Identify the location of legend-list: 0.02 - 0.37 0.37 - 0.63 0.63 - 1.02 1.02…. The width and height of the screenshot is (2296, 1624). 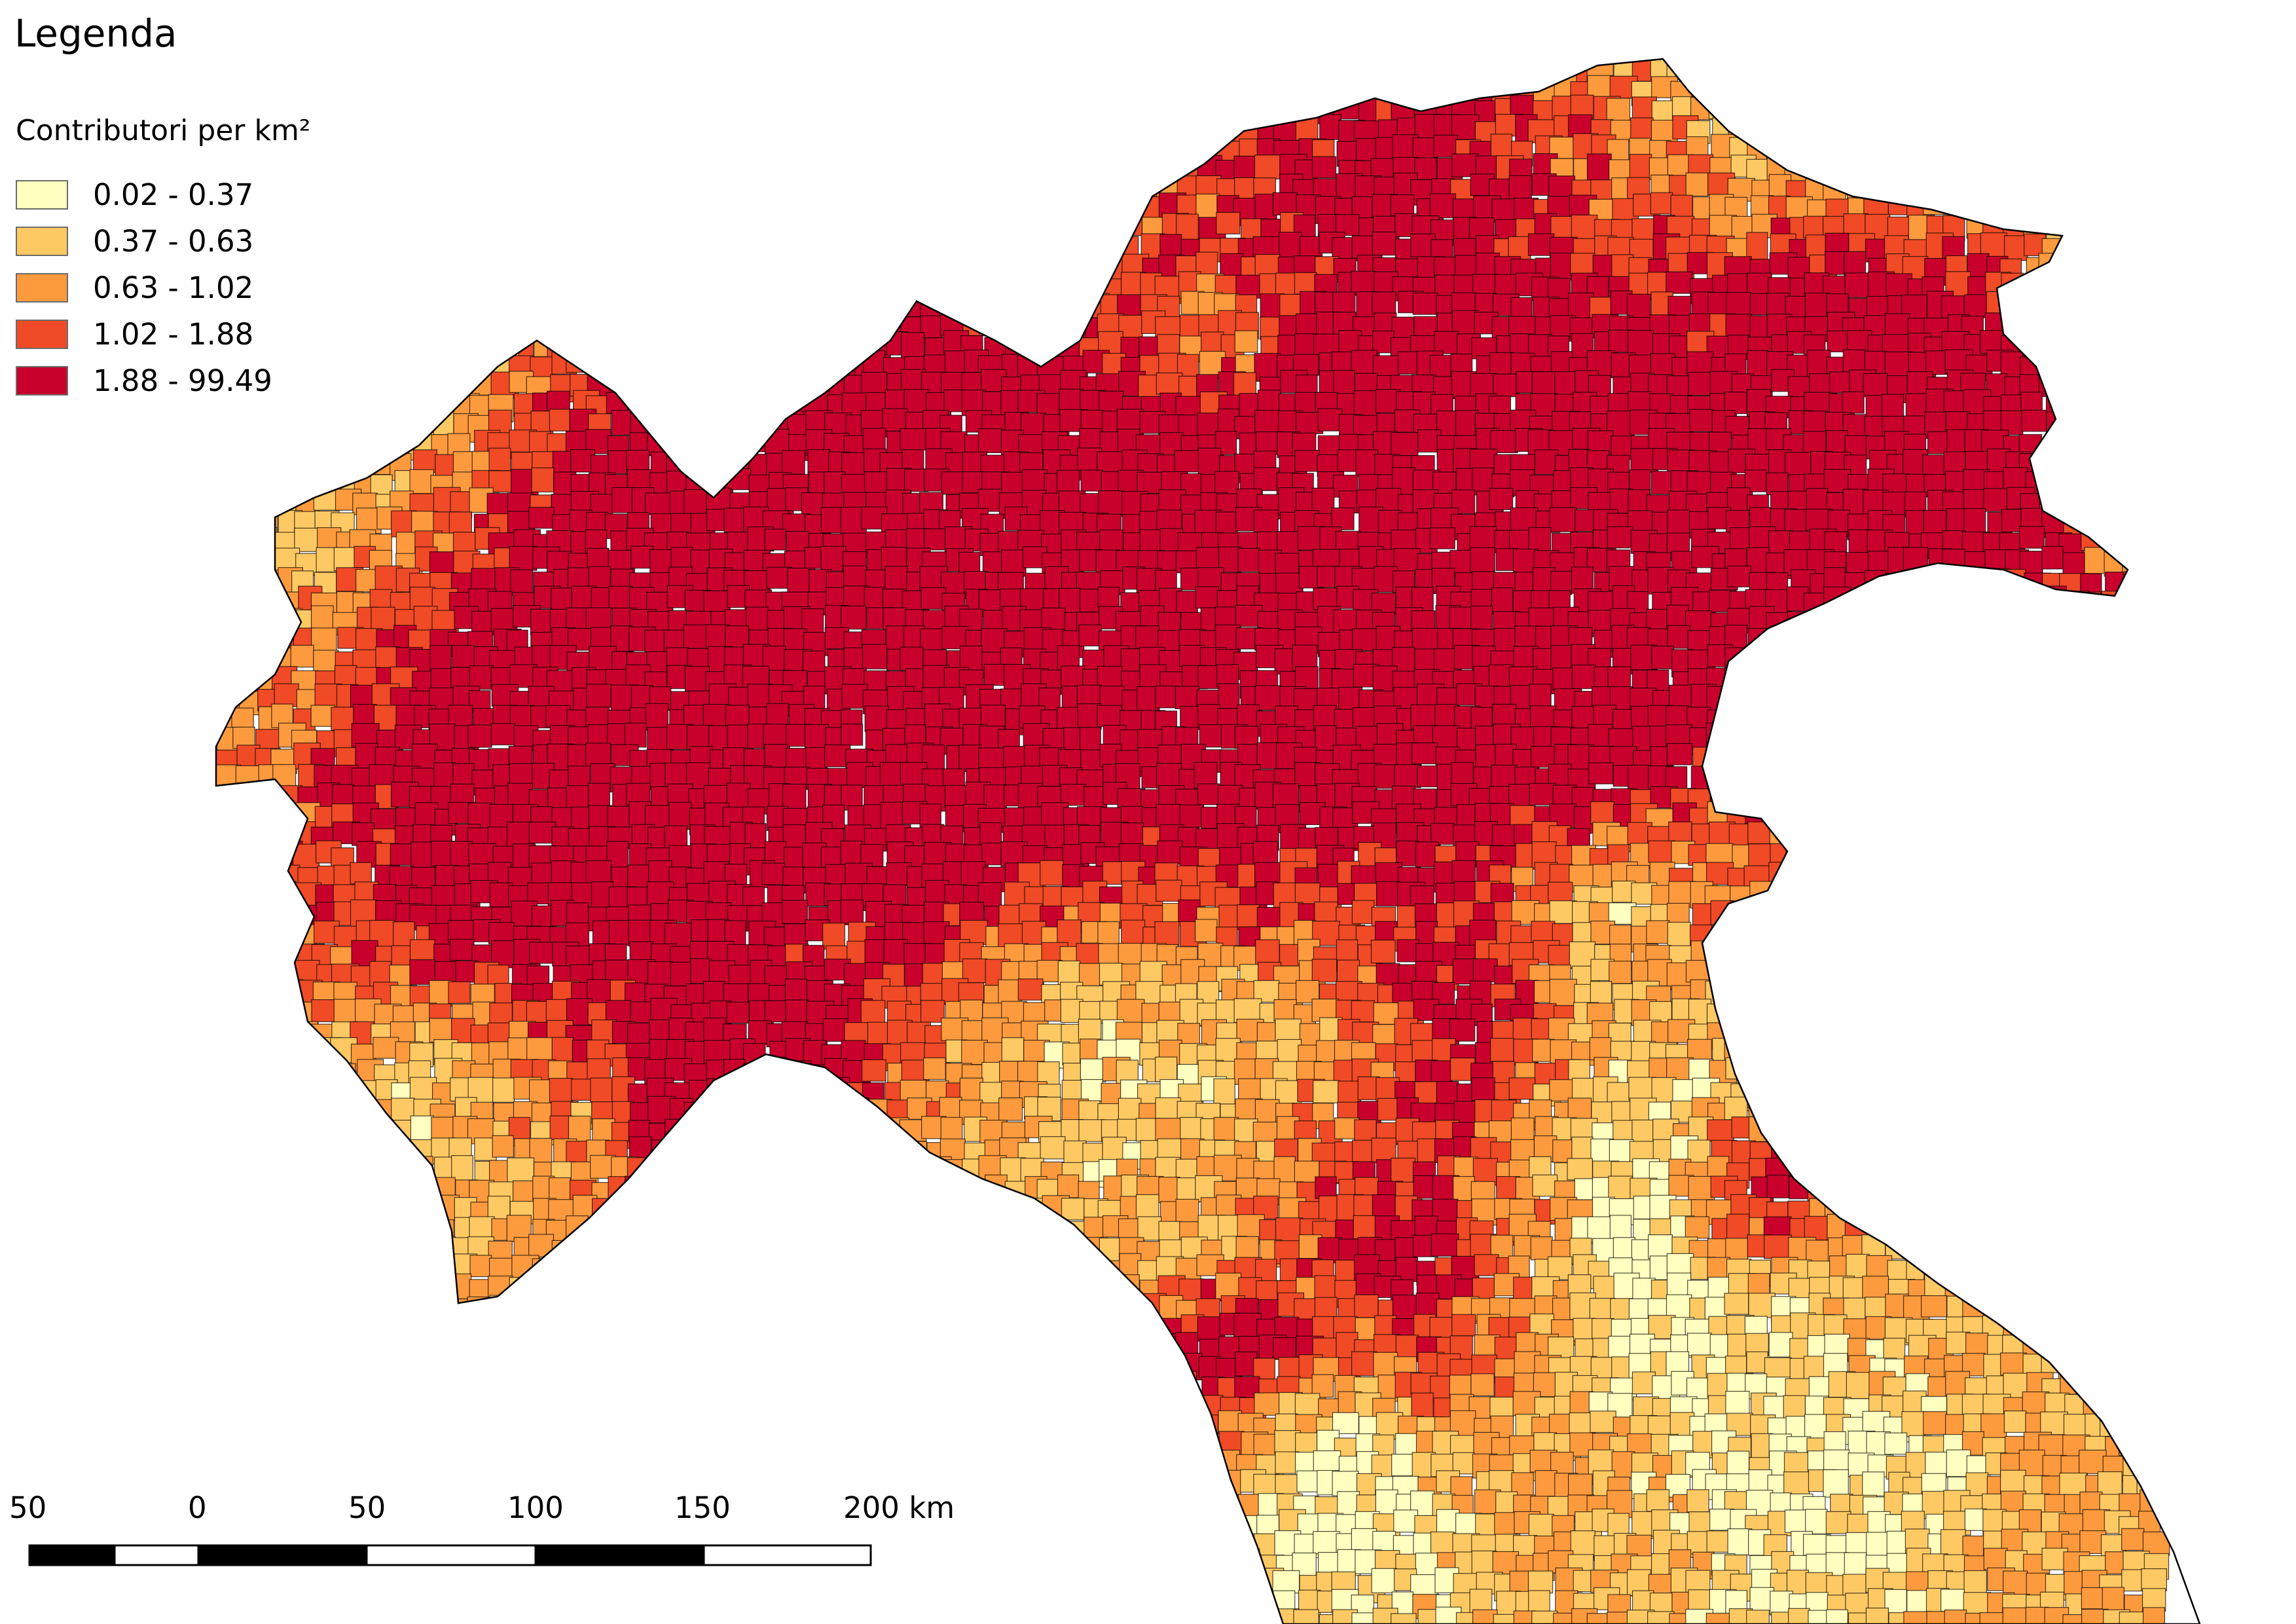
(144, 288).